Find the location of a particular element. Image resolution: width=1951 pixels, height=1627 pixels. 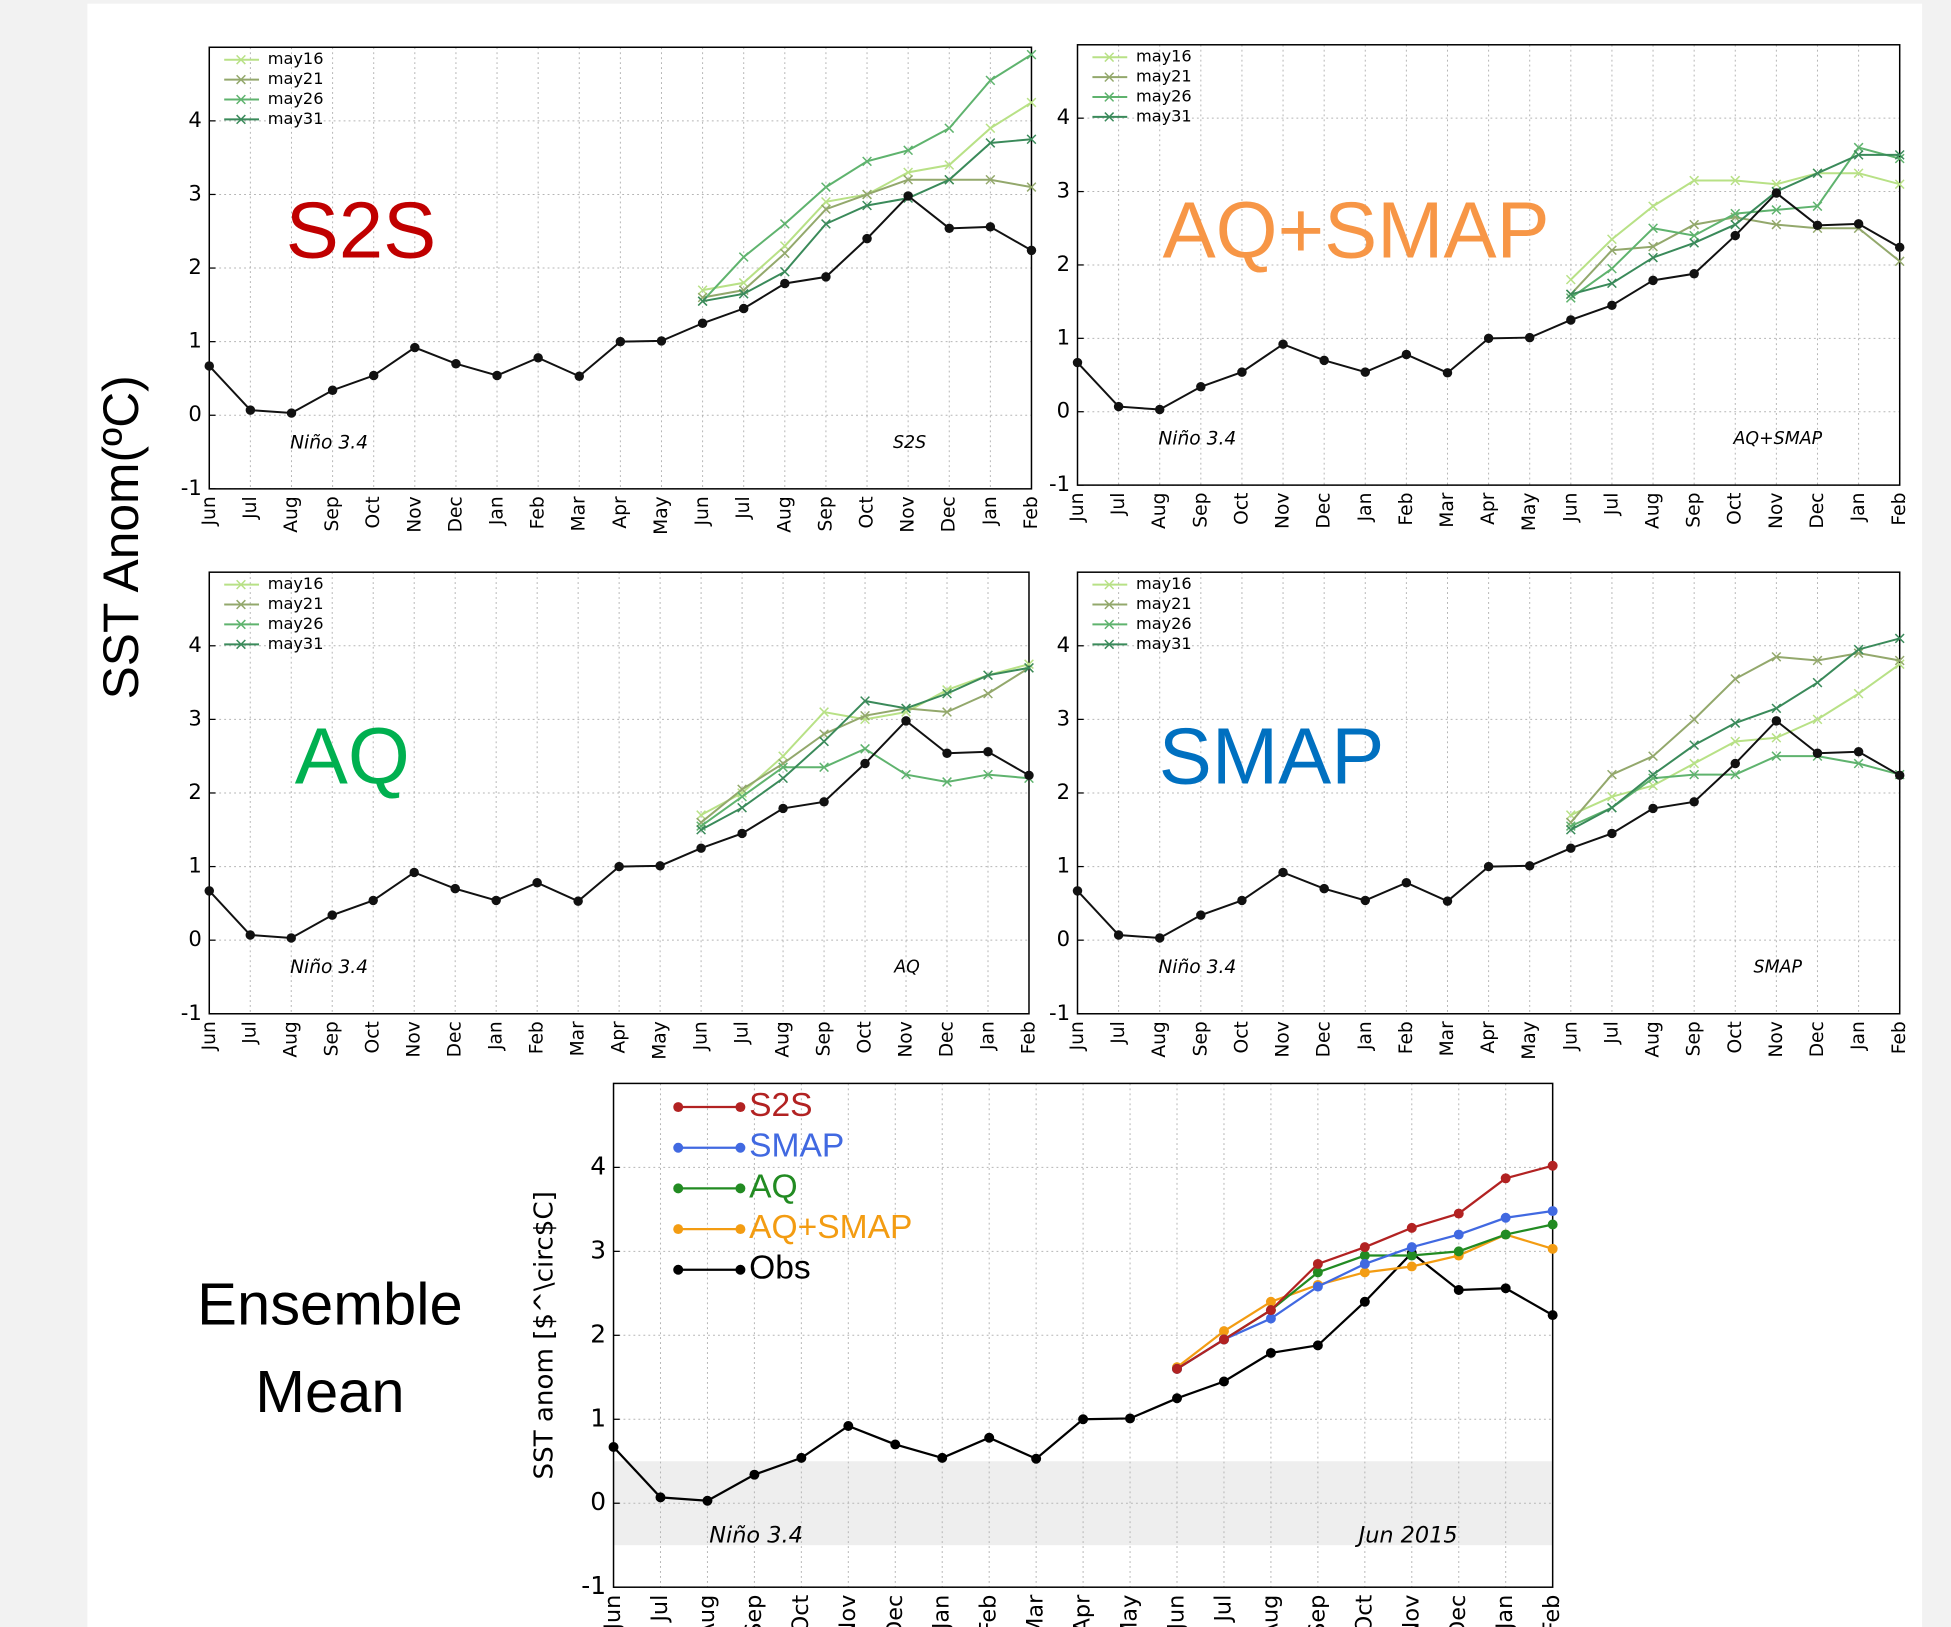

x-tick-label: Jul is located at coordinates (660, 1609).